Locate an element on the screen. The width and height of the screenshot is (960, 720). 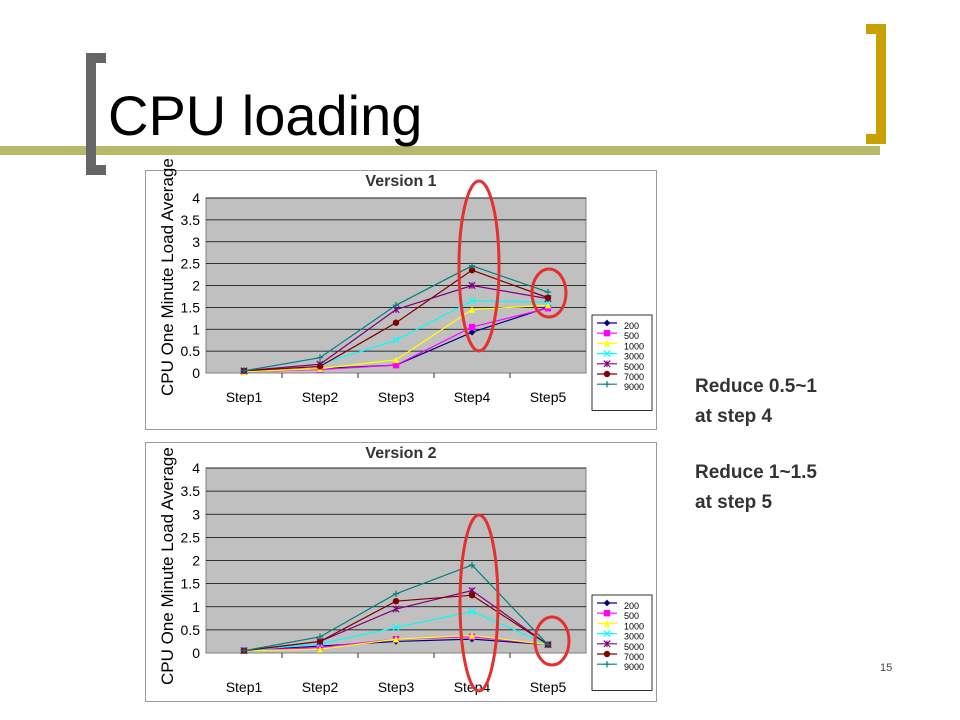
note-line-4: at step 5 is located at coordinates (734, 502).